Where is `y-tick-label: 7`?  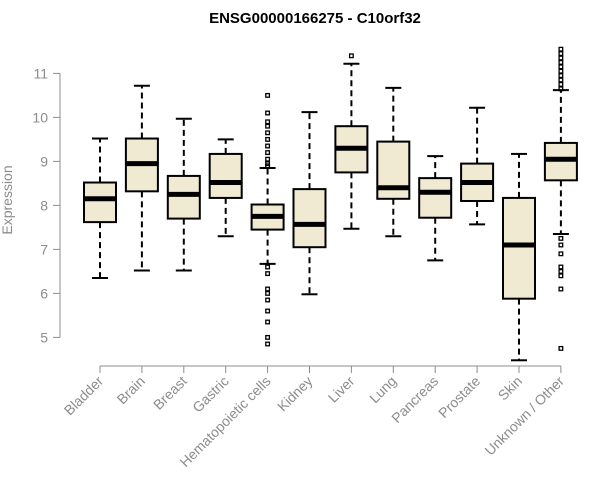 y-tick-label: 7 is located at coordinates (44, 249).